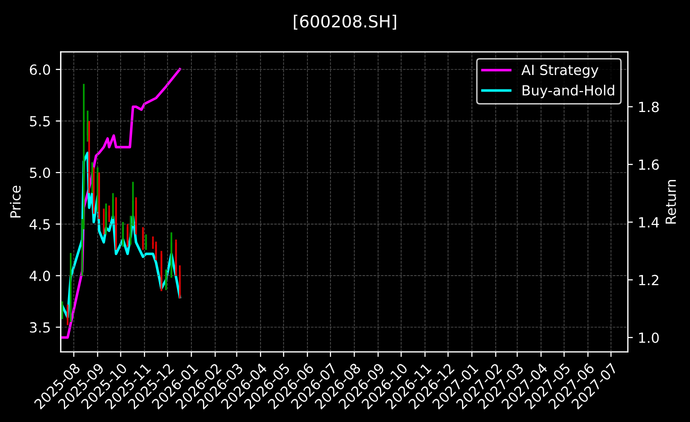 Image resolution: width=690 pixels, height=422 pixels. I want to click on y-tick-label: 6.0, so click(40, 69).